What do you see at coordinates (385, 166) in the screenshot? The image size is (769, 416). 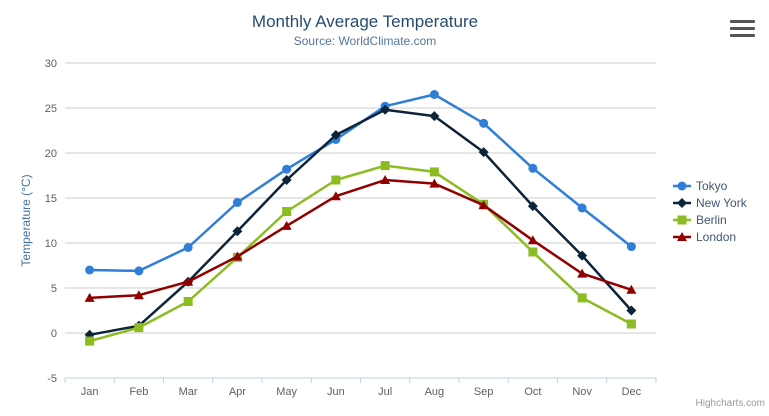 I see `data-point-berlin-jul` at bounding box center [385, 166].